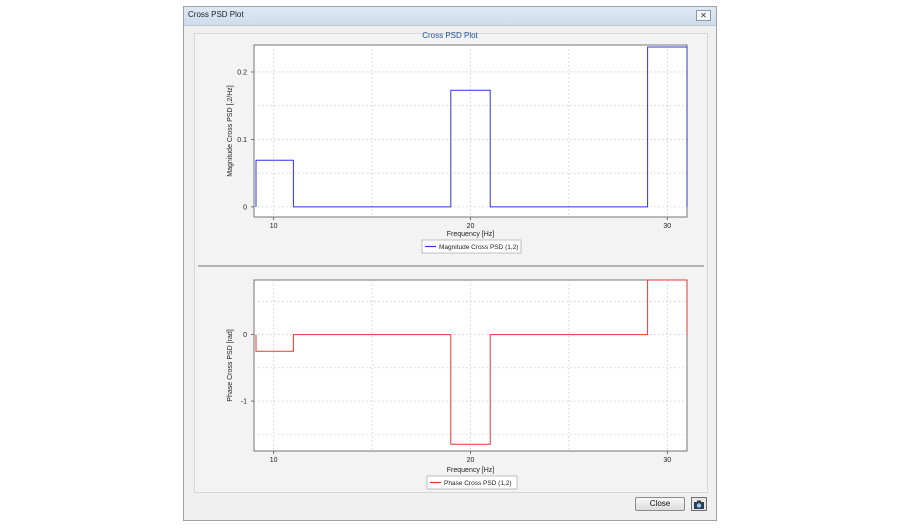 This screenshot has height=530, width=900. What do you see at coordinates (450, 16) in the screenshot?
I see `title-bar: Cross PSD Plot ✕` at bounding box center [450, 16].